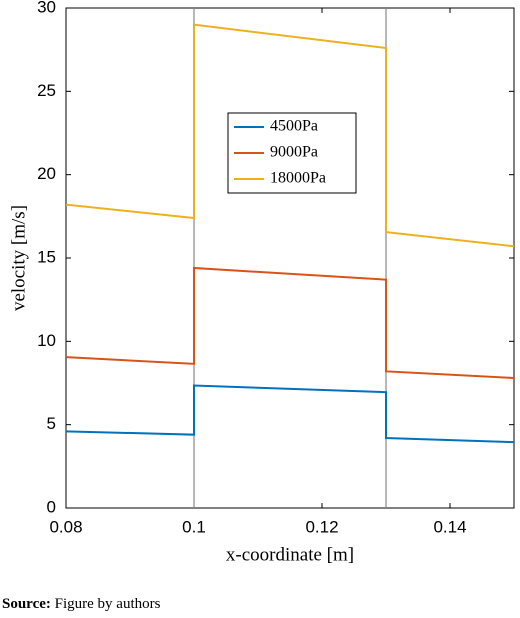 Image resolution: width=520 pixels, height=618 pixels. What do you see at coordinates (46, 340) in the screenshot?
I see `y-tick-label: 10` at bounding box center [46, 340].